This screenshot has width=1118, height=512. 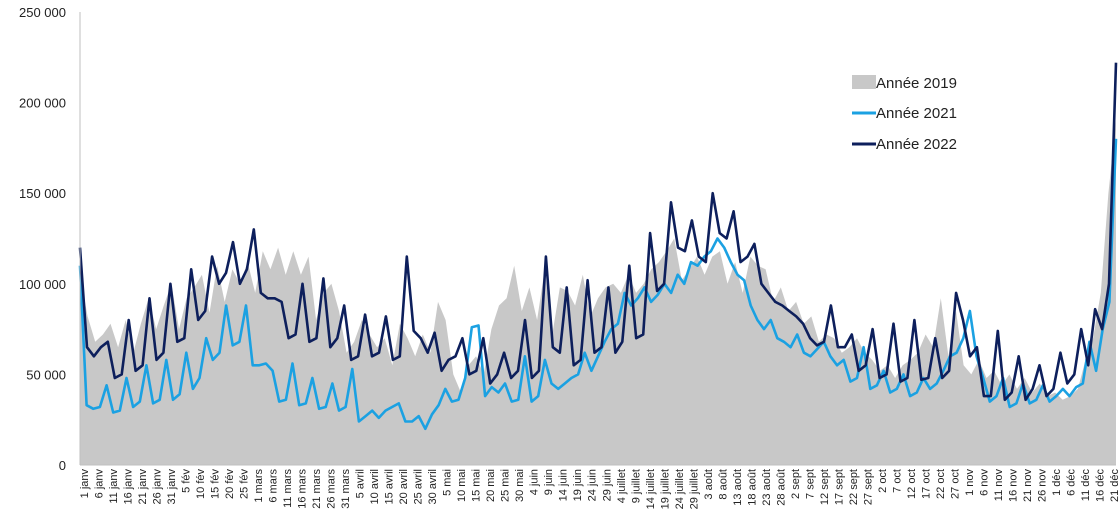 What do you see at coordinates (984, 482) in the screenshot?
I see `x-tick-label: 6 nov` at bounding box center [984, 482].